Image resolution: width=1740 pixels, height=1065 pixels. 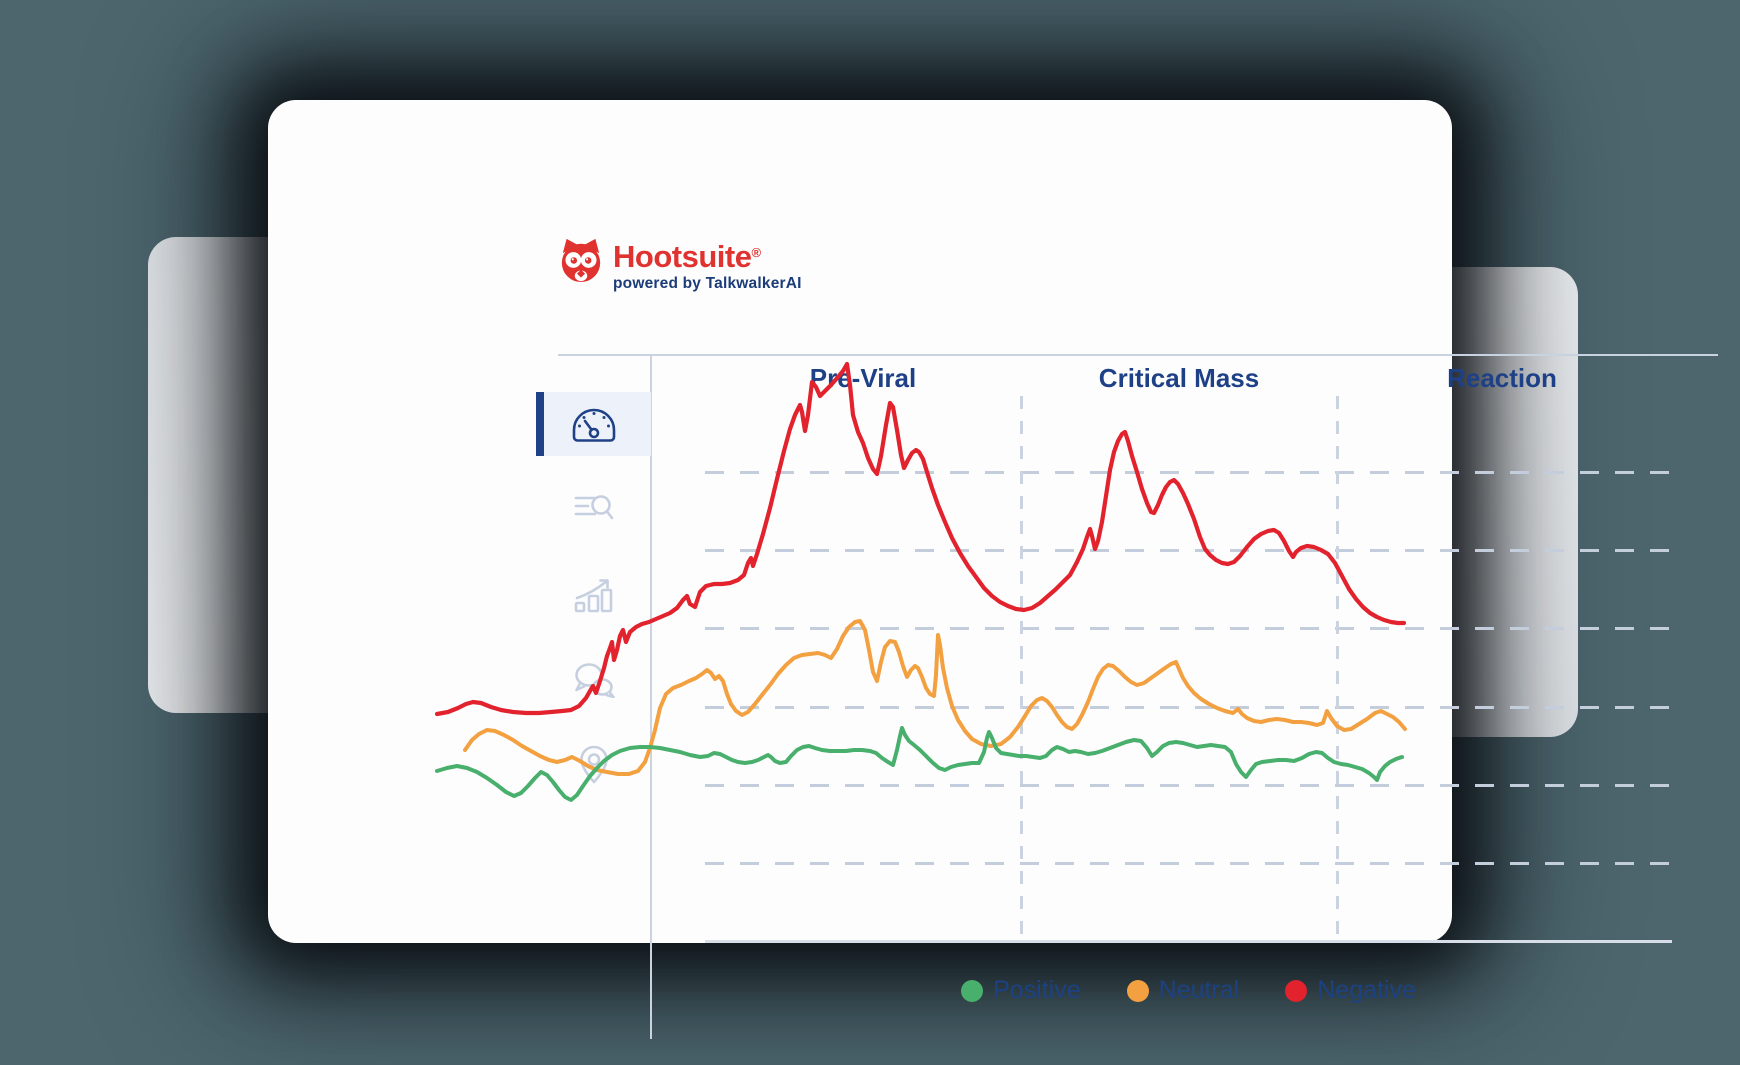 I want to click on search-list-icon, so click(x=593, y=507).